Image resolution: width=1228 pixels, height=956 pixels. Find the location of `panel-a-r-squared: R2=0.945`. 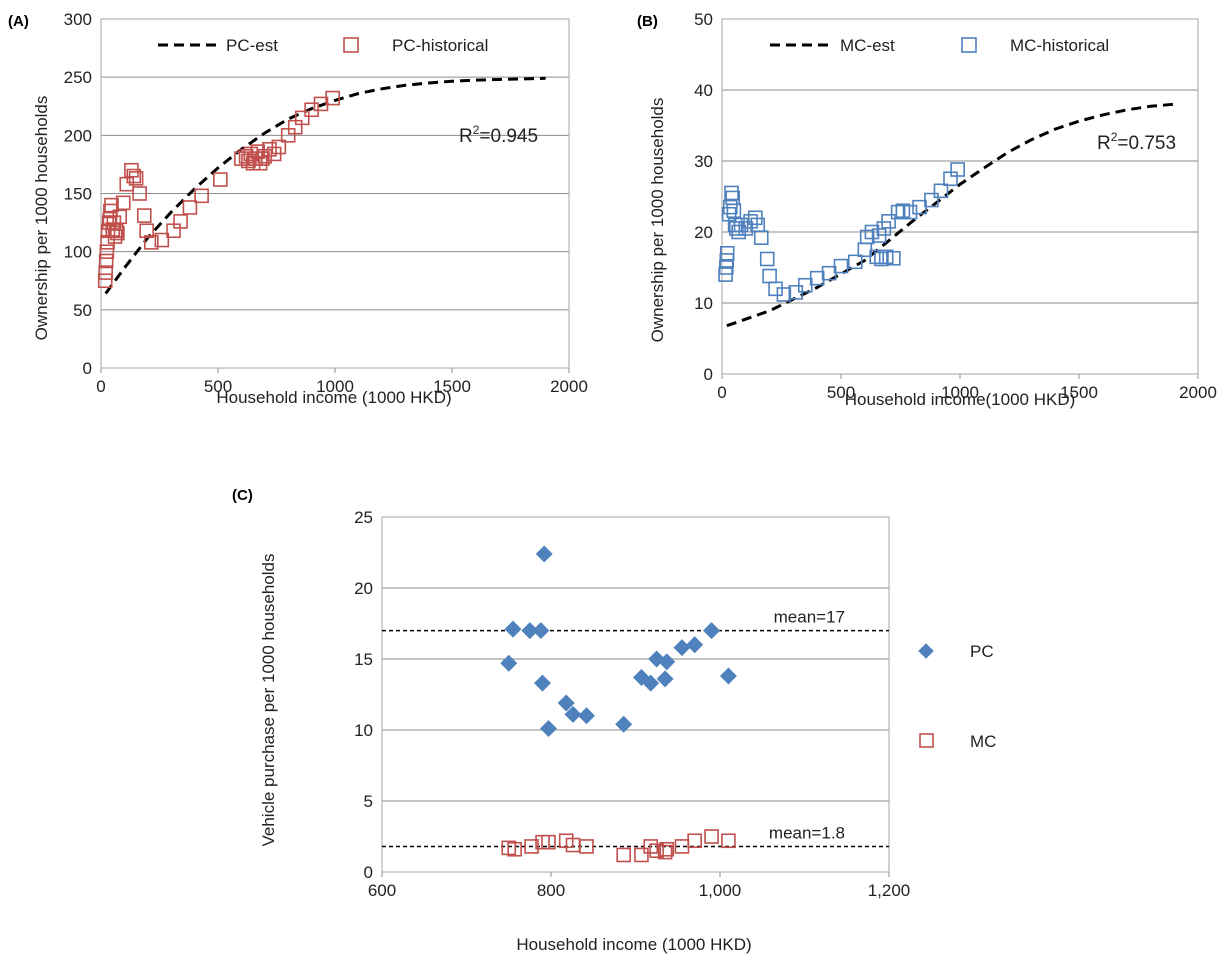

panel-a-r-squared: R2=0.945 is located at coordinates (498, 135).